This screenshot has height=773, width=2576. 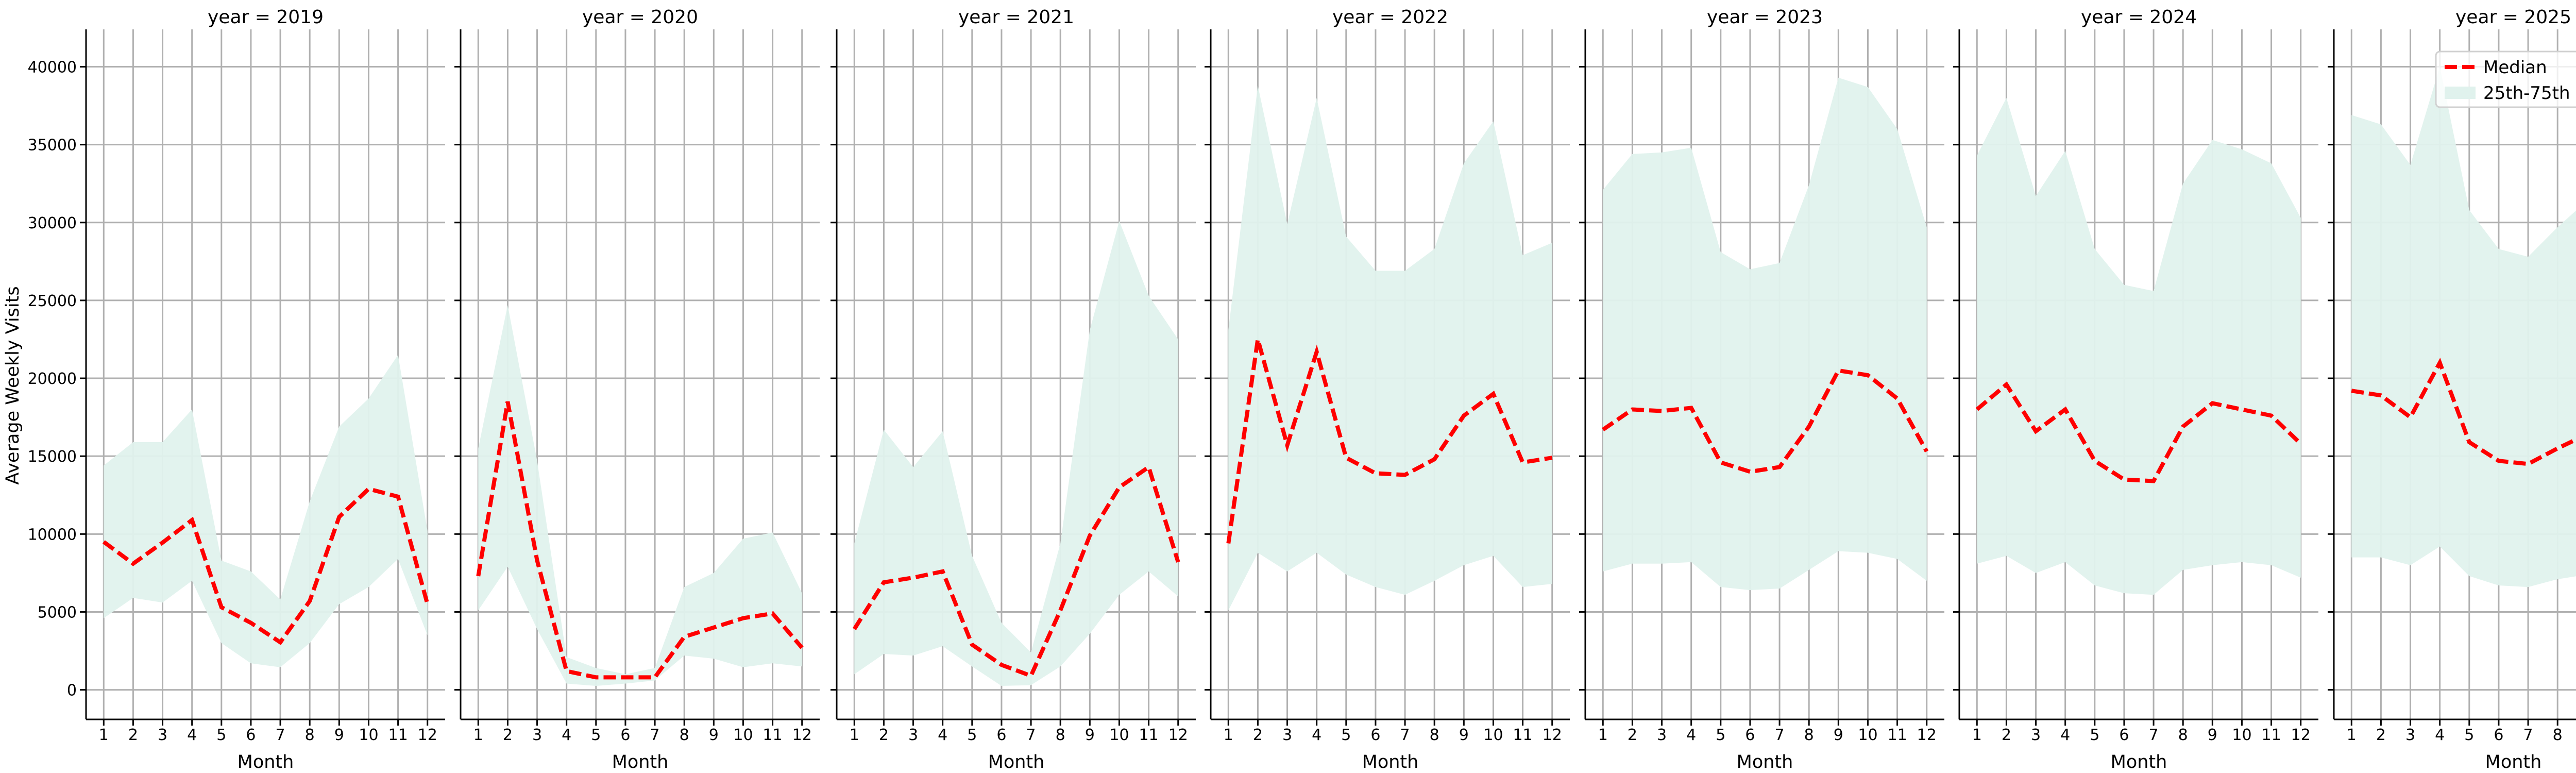 I want to click on y-tick-label: 40000, so click(x=52, y=68).